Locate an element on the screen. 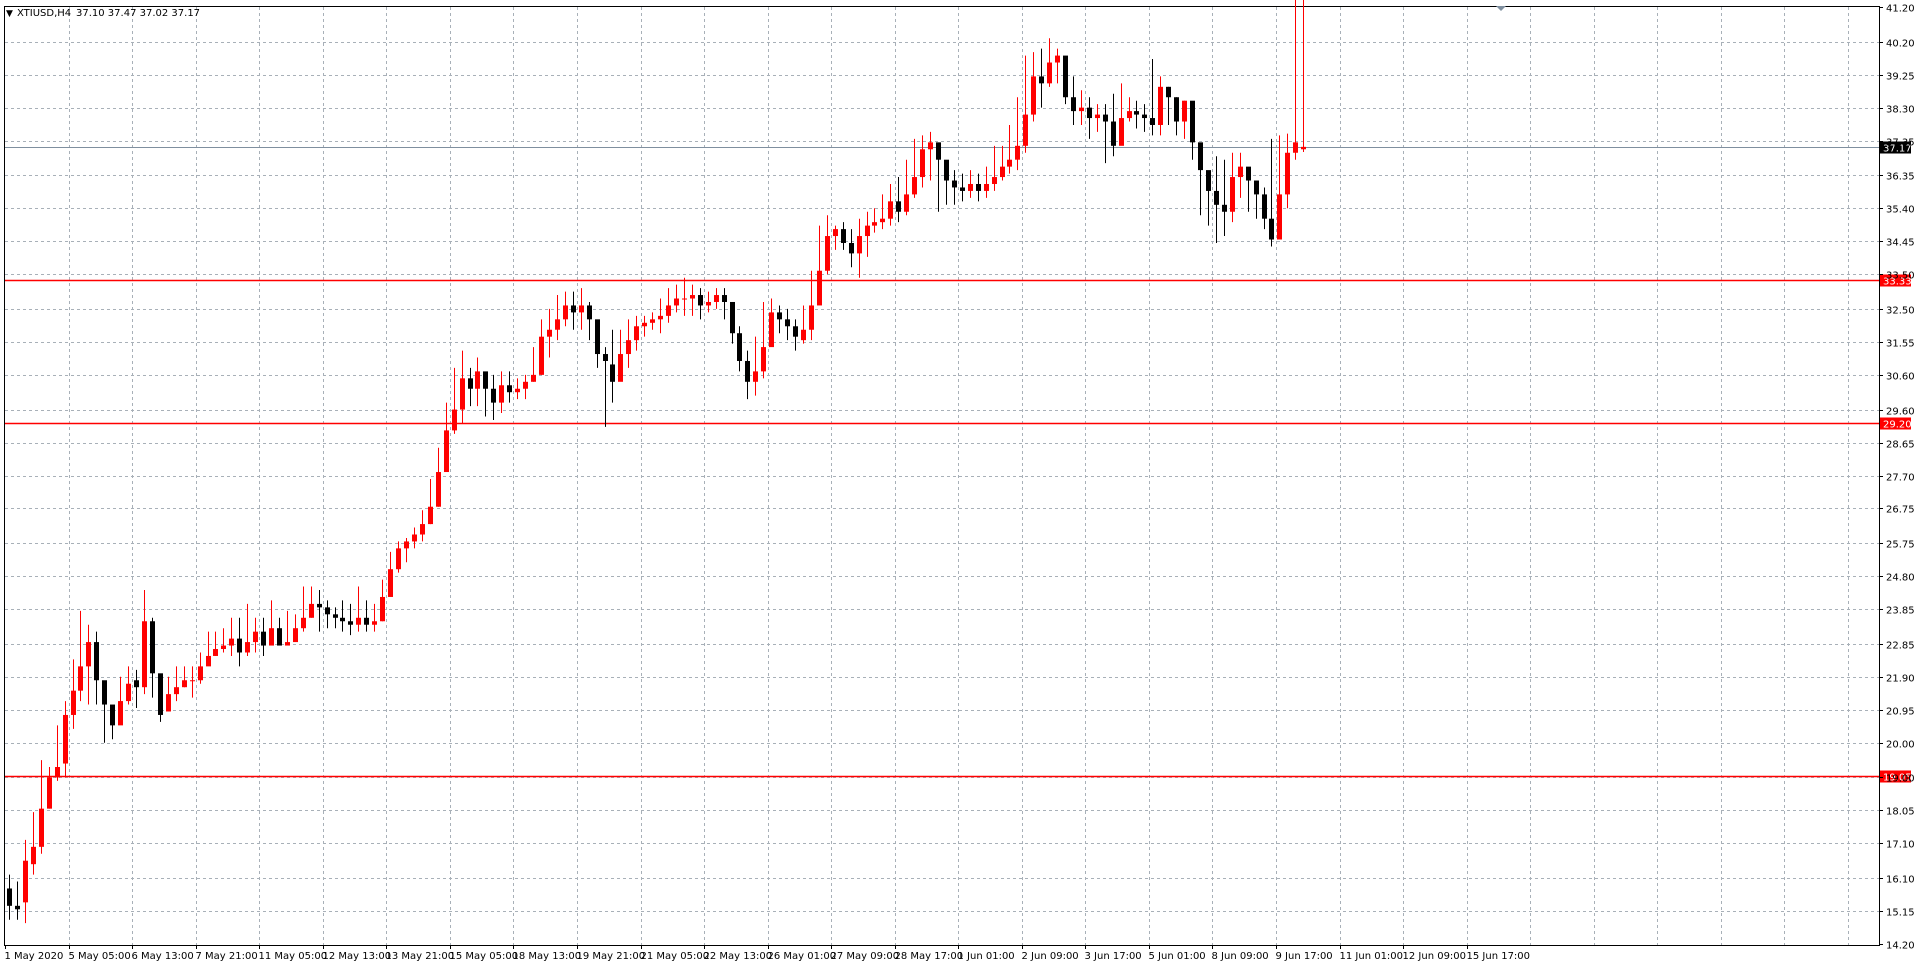 The height and width of the screenshot is (972, 1920). y-tick-label: 30.60 is located at coordinates (1900, 377).